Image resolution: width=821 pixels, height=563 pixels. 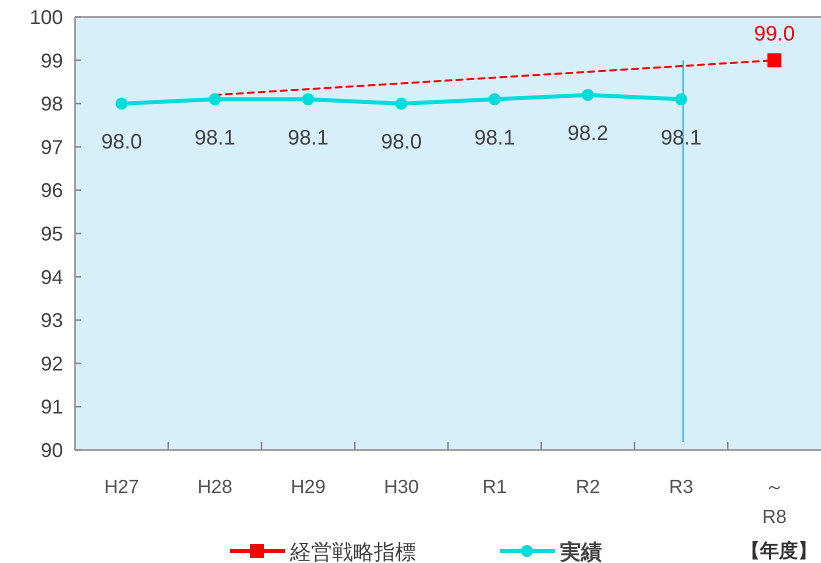 I want to click on y-tick-label: 95, so click(x=51, y=235).